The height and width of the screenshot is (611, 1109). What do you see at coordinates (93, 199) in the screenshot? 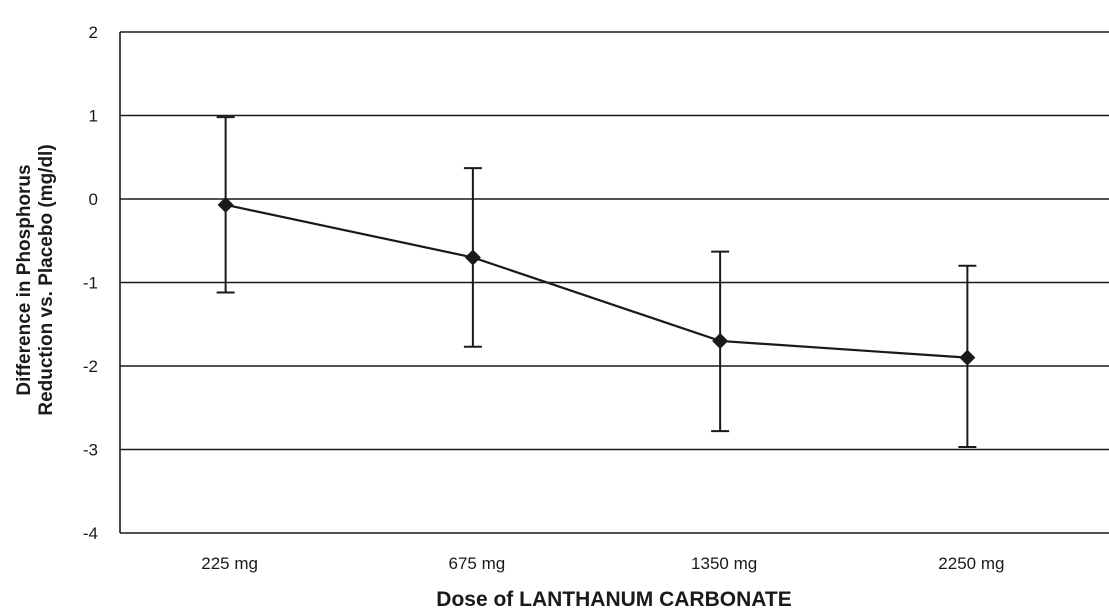
I see `y-tick-label: 0` at bounding box center [93, 199].